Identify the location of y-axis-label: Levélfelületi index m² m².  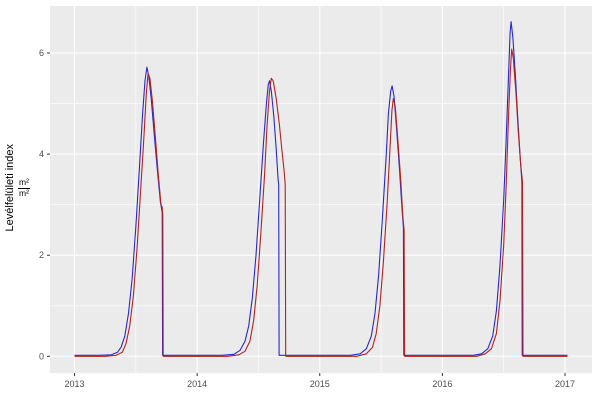
(17, 188).